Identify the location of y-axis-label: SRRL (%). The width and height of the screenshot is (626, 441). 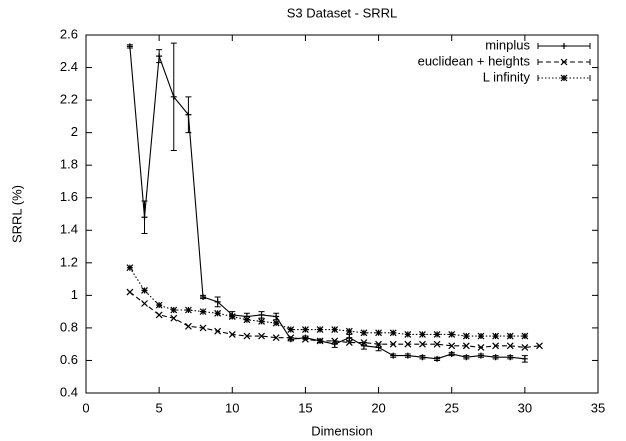
(16, 214).